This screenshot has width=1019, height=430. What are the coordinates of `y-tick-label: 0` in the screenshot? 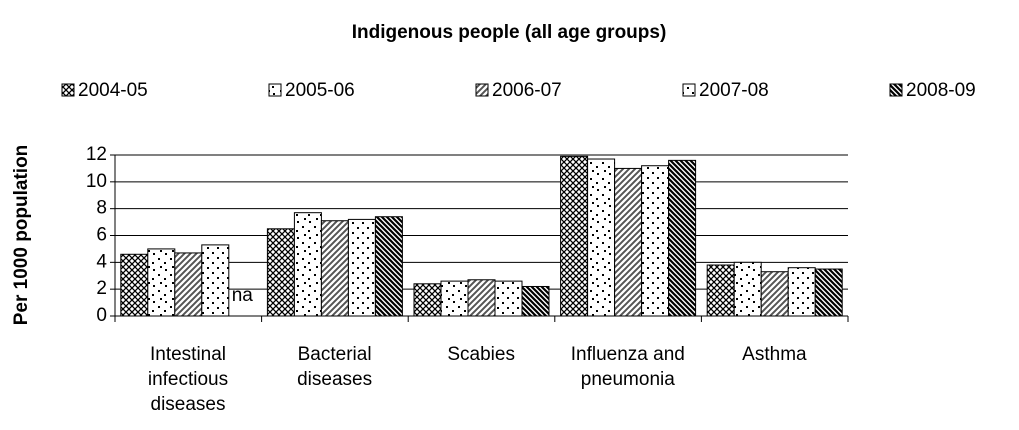 It's located at (101, 315).